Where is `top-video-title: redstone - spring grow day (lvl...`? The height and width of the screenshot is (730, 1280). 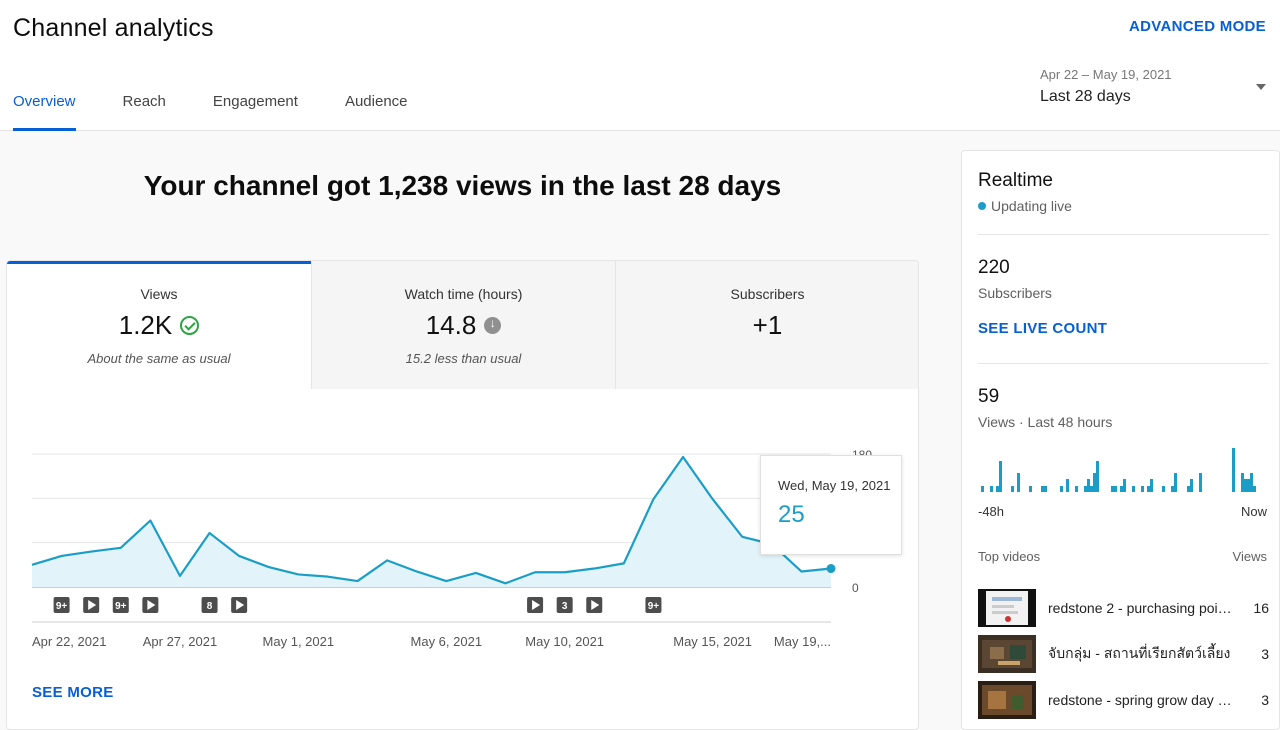 top-video-title: redstone - spring grow day (lvl... is located at coordinates (1142, 700).